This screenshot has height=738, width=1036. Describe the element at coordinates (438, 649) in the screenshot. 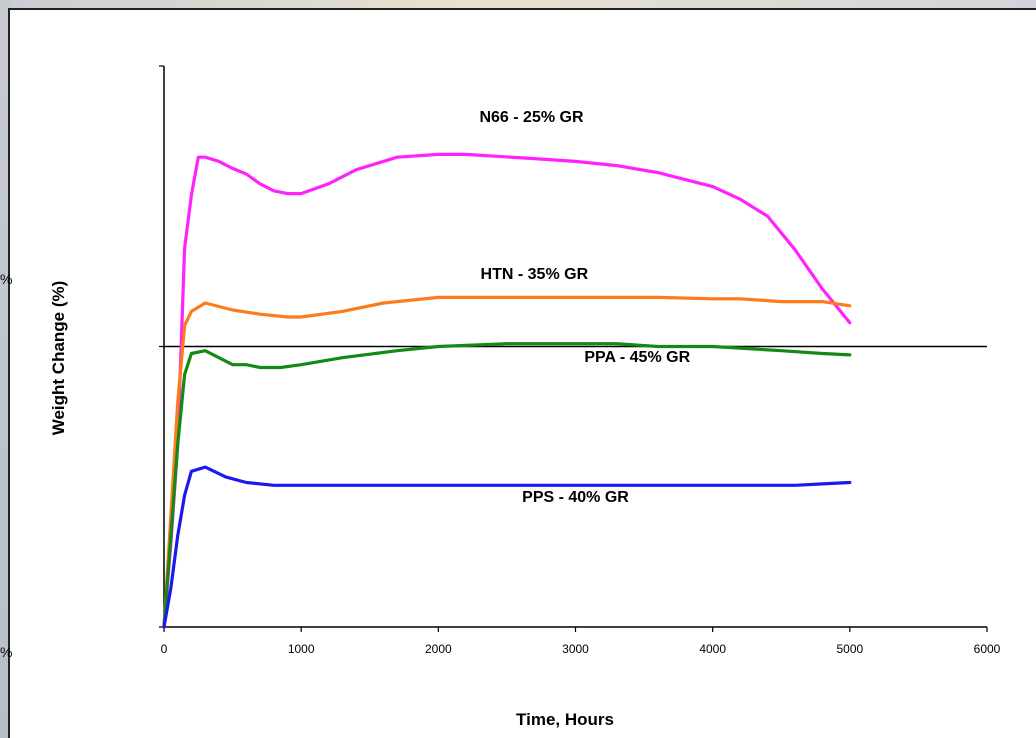

I see `x-tick-label: 2000` at that location.